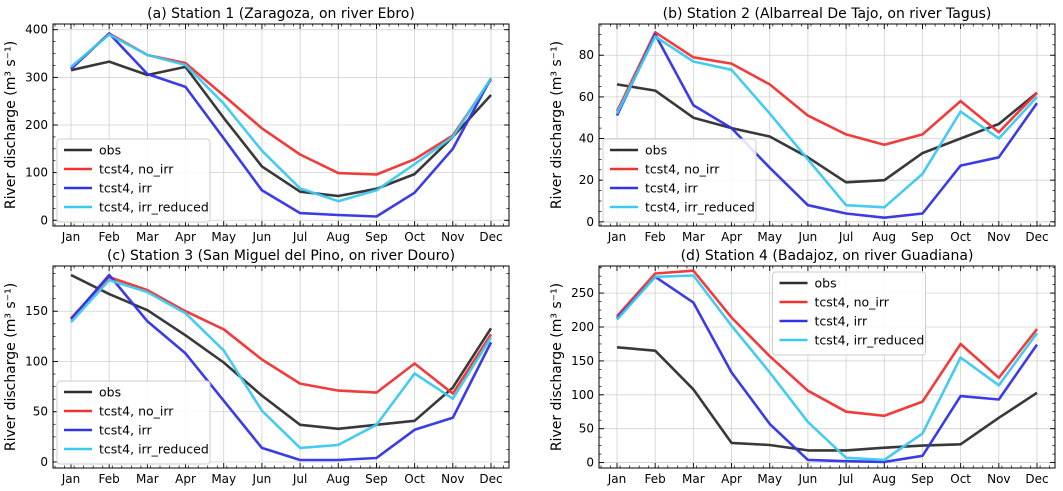  What do you see at coordinates (586, 139) in the screenshot?
I see `y-tick-label: 40` at bounding box center [586, 139].